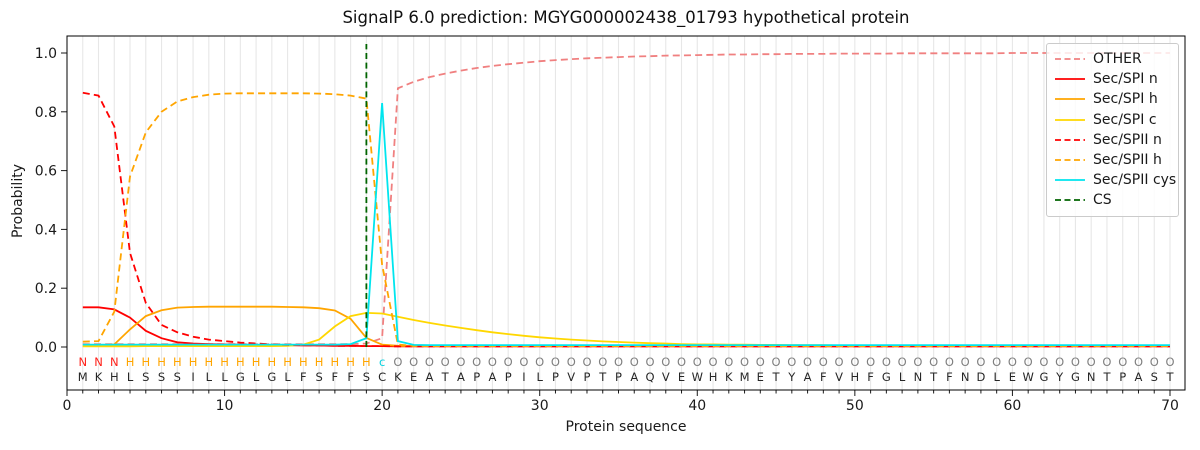  What do you see at coordinates (1125, 79) in the screenshot?
I see `legend-label: Sec/SPI n` at bounding box center [1125, 79].